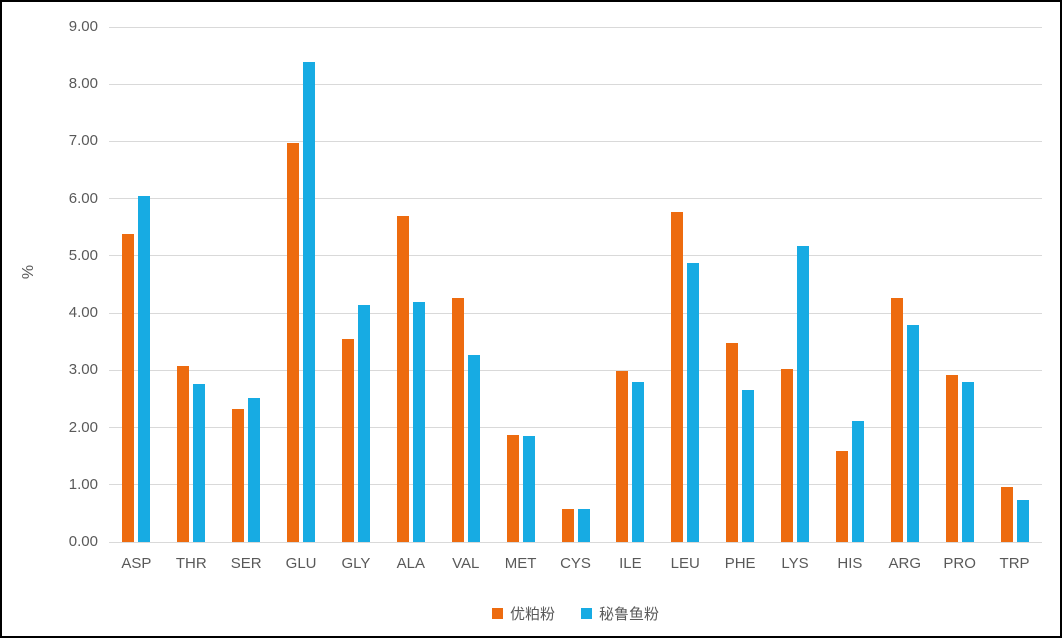  I want to click on x-tick-label-ala: ALA, so click(411, 563).